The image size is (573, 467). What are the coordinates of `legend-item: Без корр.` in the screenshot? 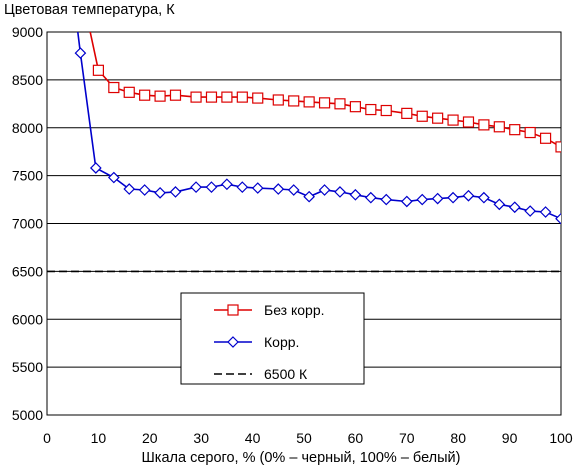 It's located at (269, 310).